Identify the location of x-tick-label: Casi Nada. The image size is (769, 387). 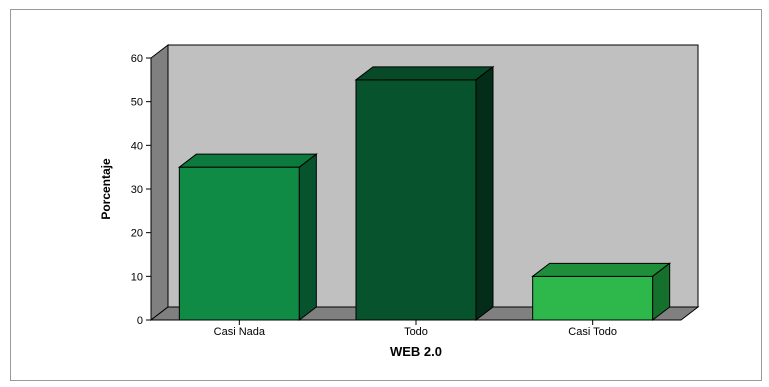
(240, 332).